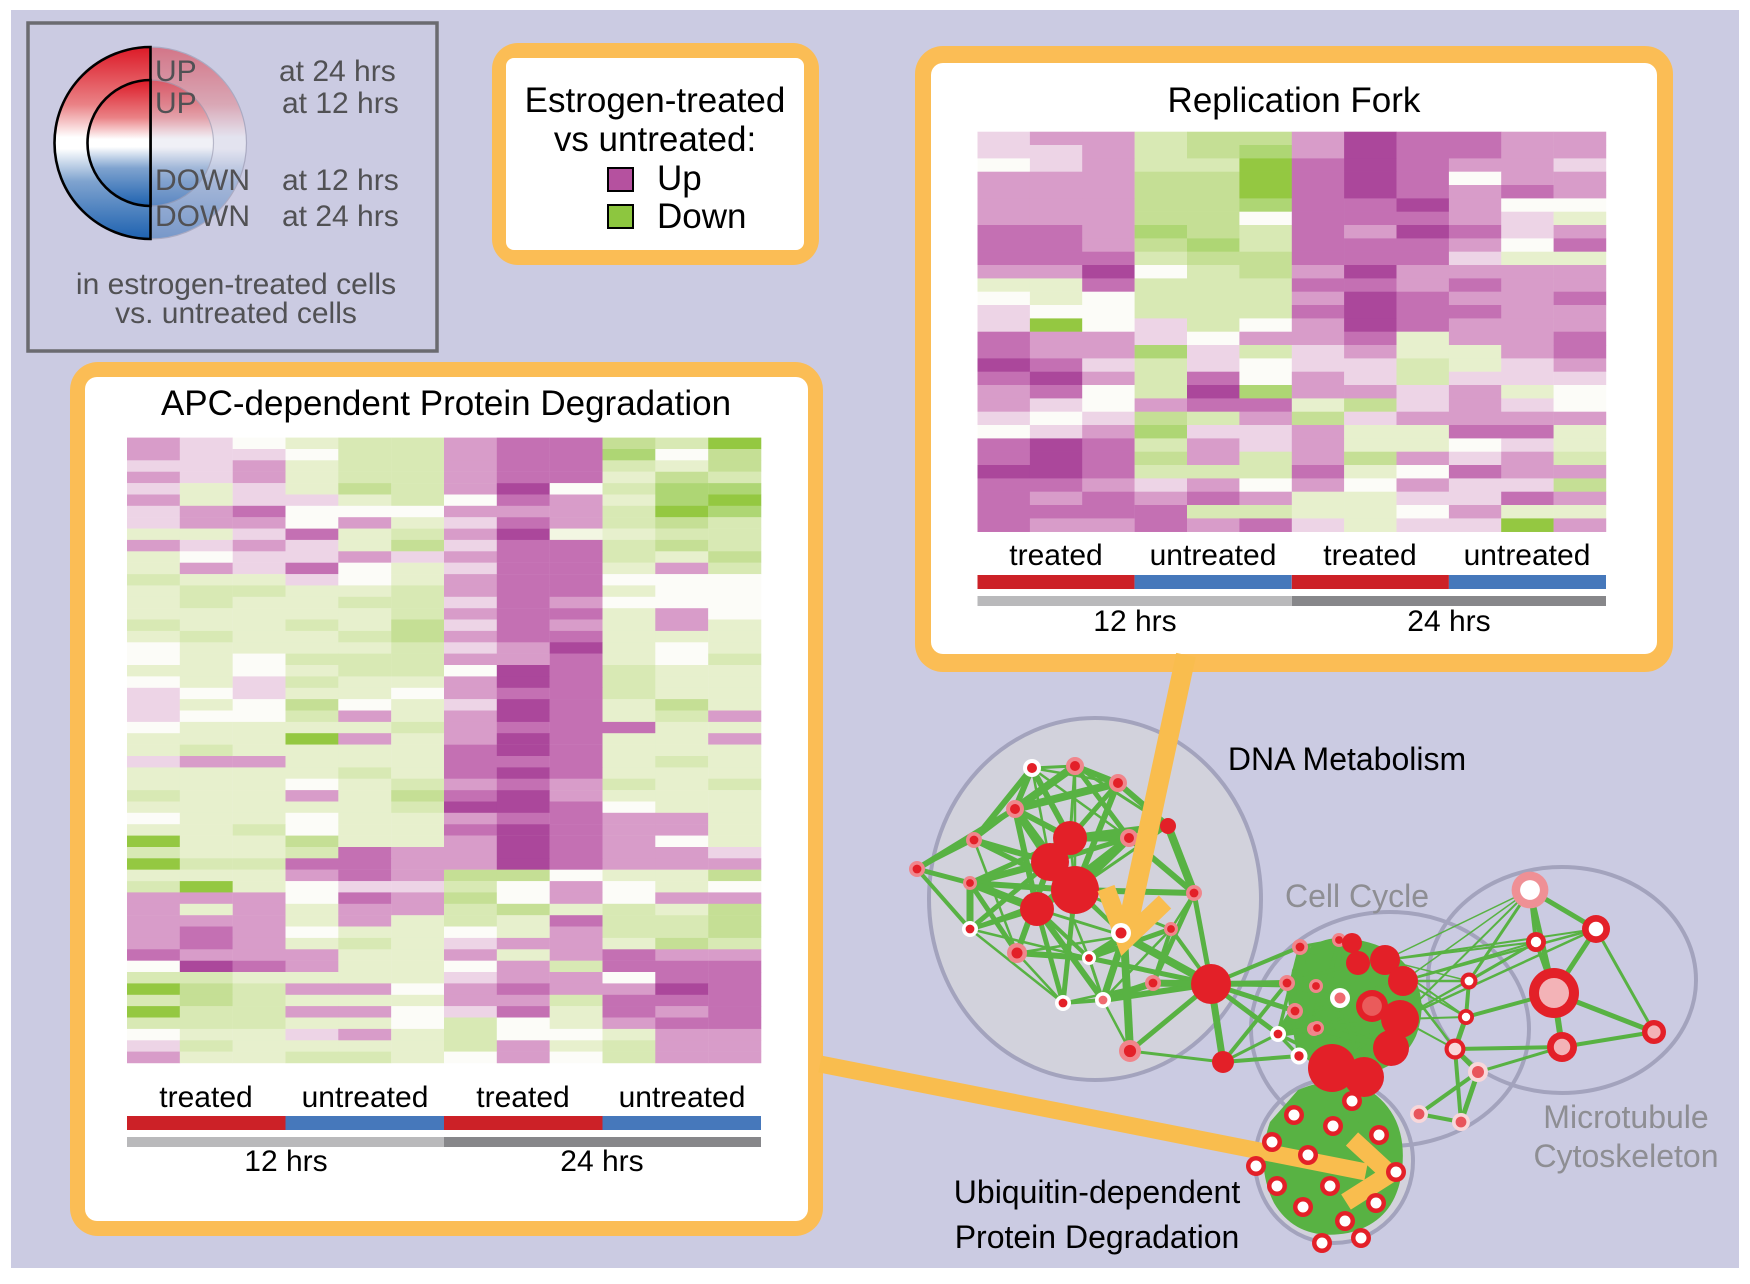  I want to click on svg-text:APC-dependent Protein Degradat: APC-dependent Protein Degradation, so click(446, 403).